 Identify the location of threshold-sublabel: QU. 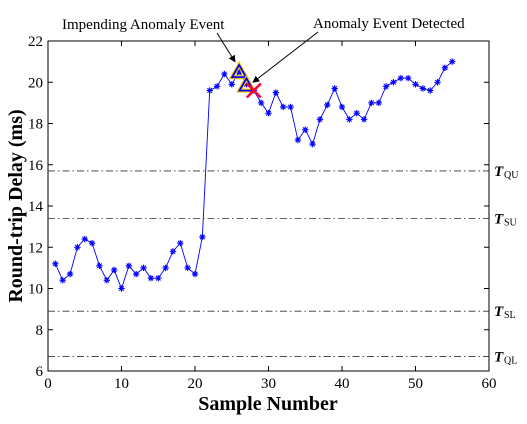
(511, 175).